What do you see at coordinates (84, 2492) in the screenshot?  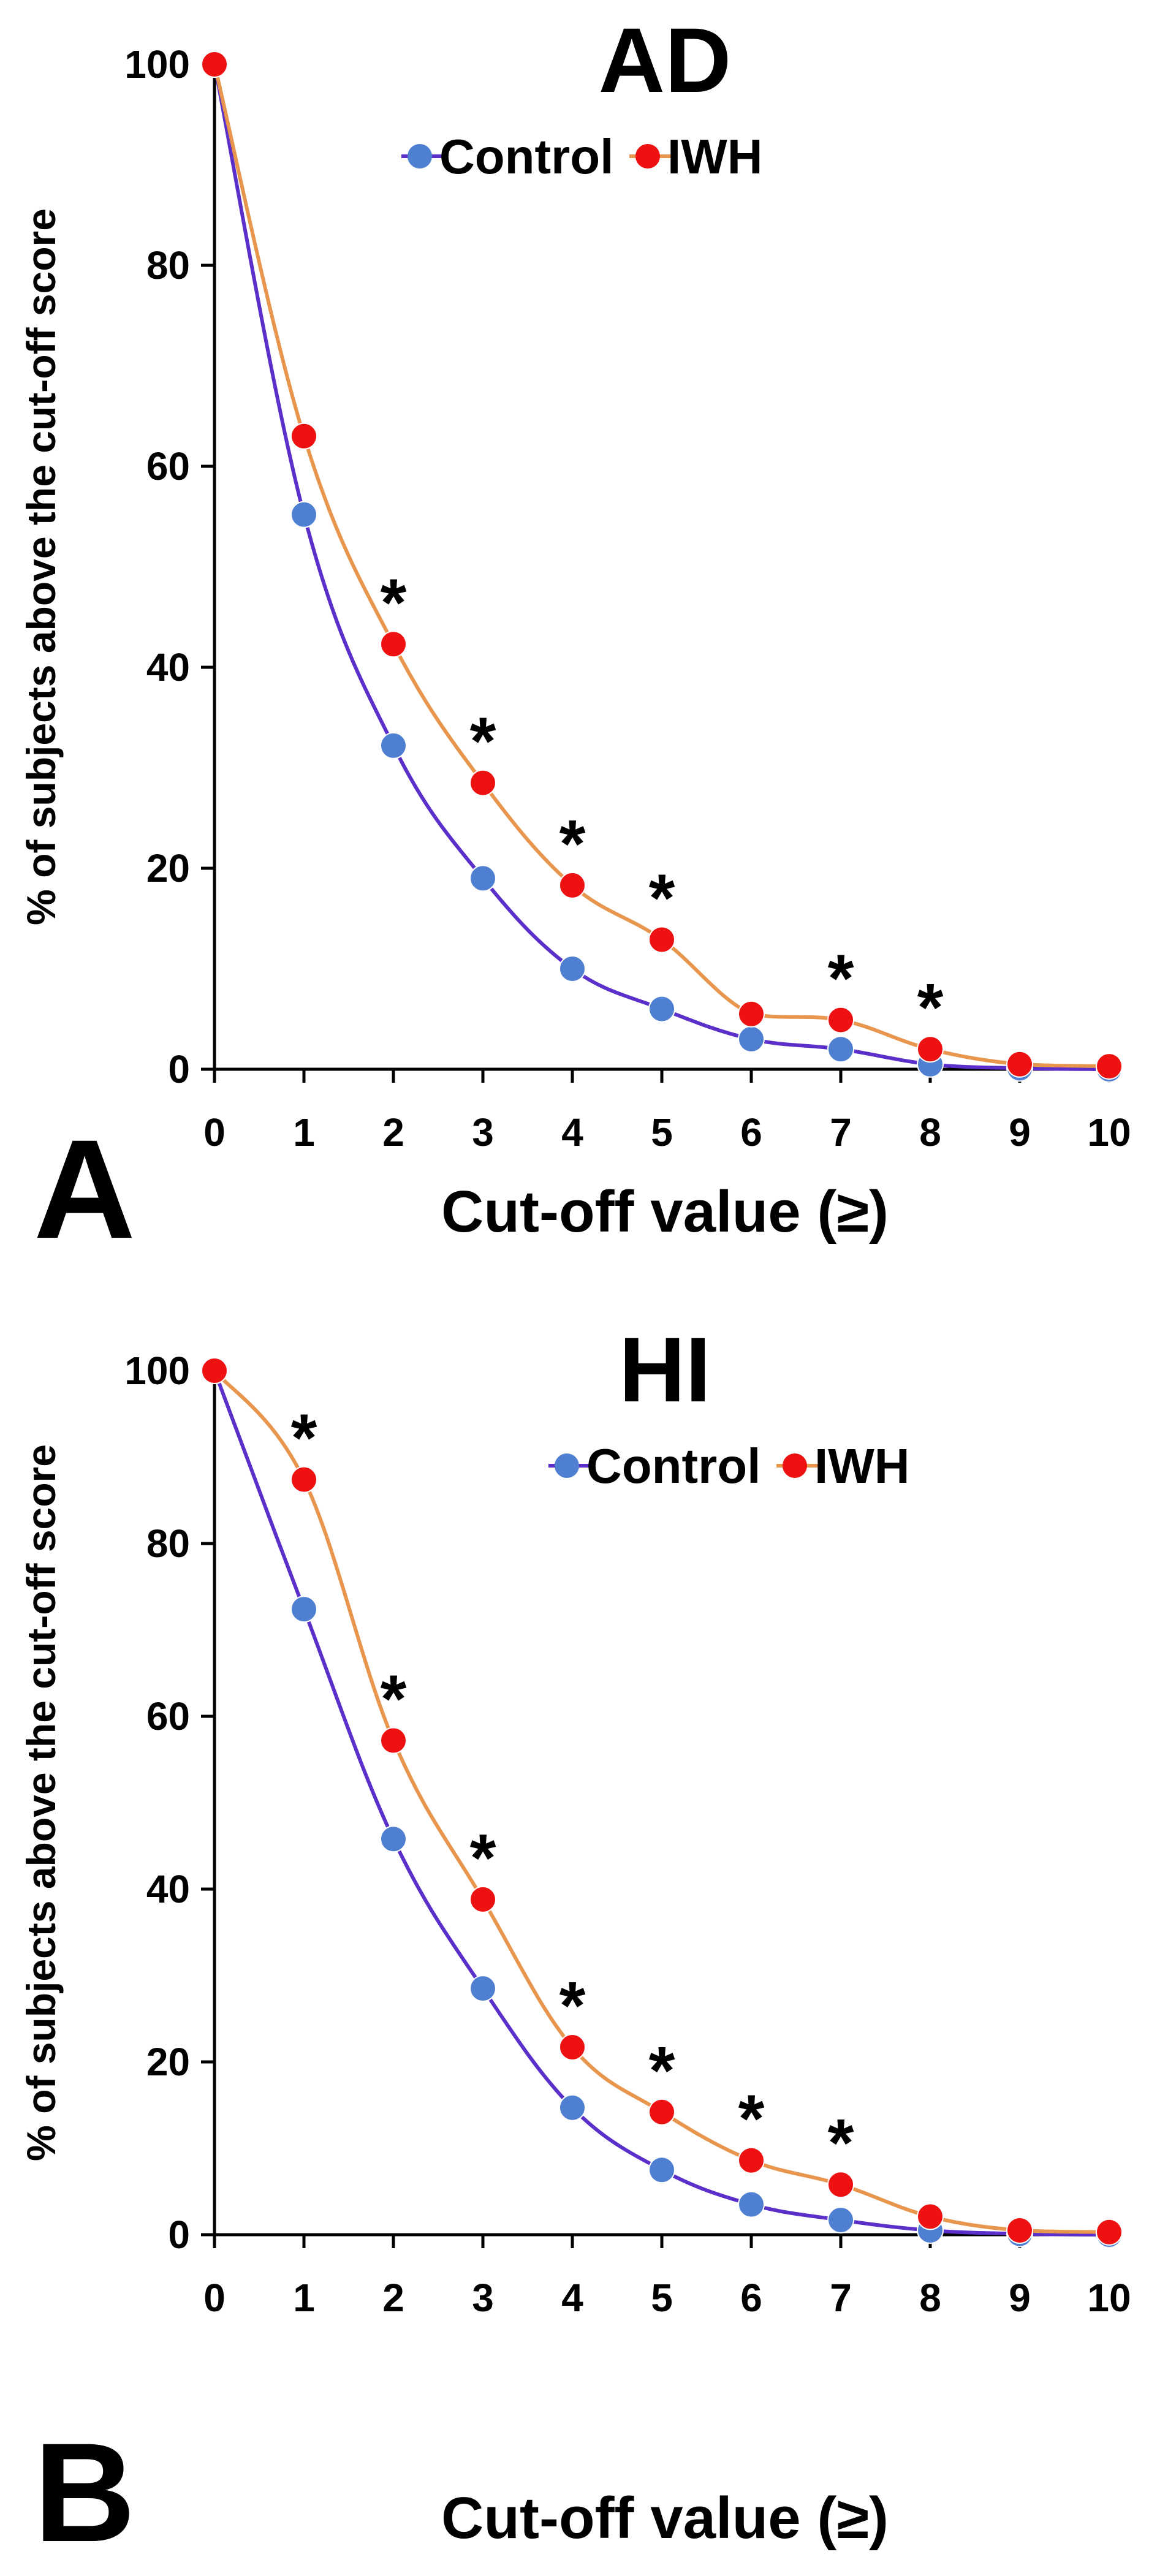 I see `chart-b-panel-label: B` at bounding box center [84, 2492].